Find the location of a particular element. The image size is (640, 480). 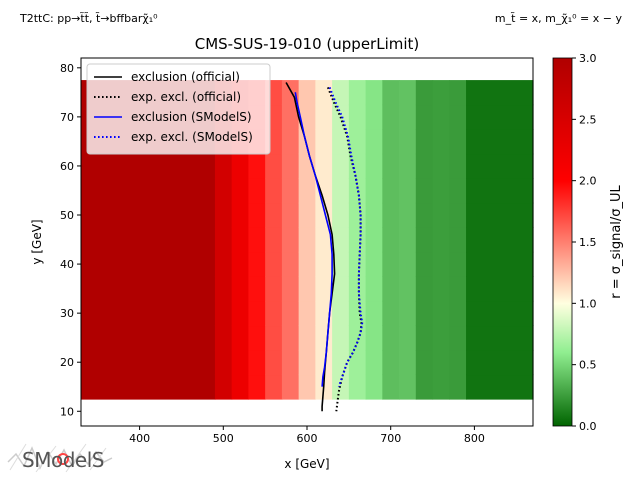

header-topleft: T2ttC: pp→t̃t̃, t̃→bffbarχ̃₁⁰ is located at coordinates (88, 18).